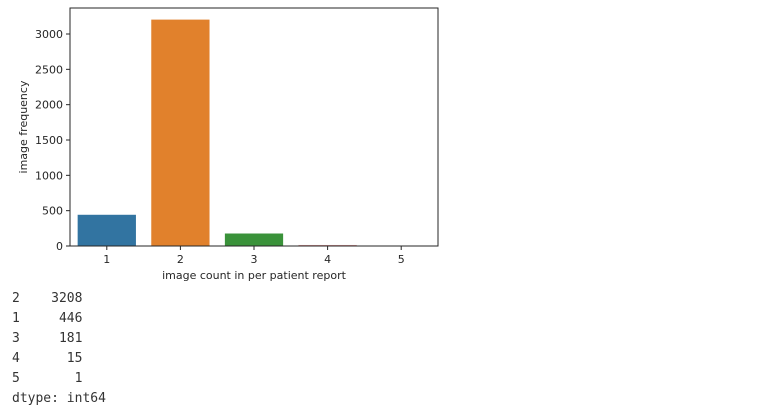  I want to click on y-tick-label: 2000, so click(49, 105).